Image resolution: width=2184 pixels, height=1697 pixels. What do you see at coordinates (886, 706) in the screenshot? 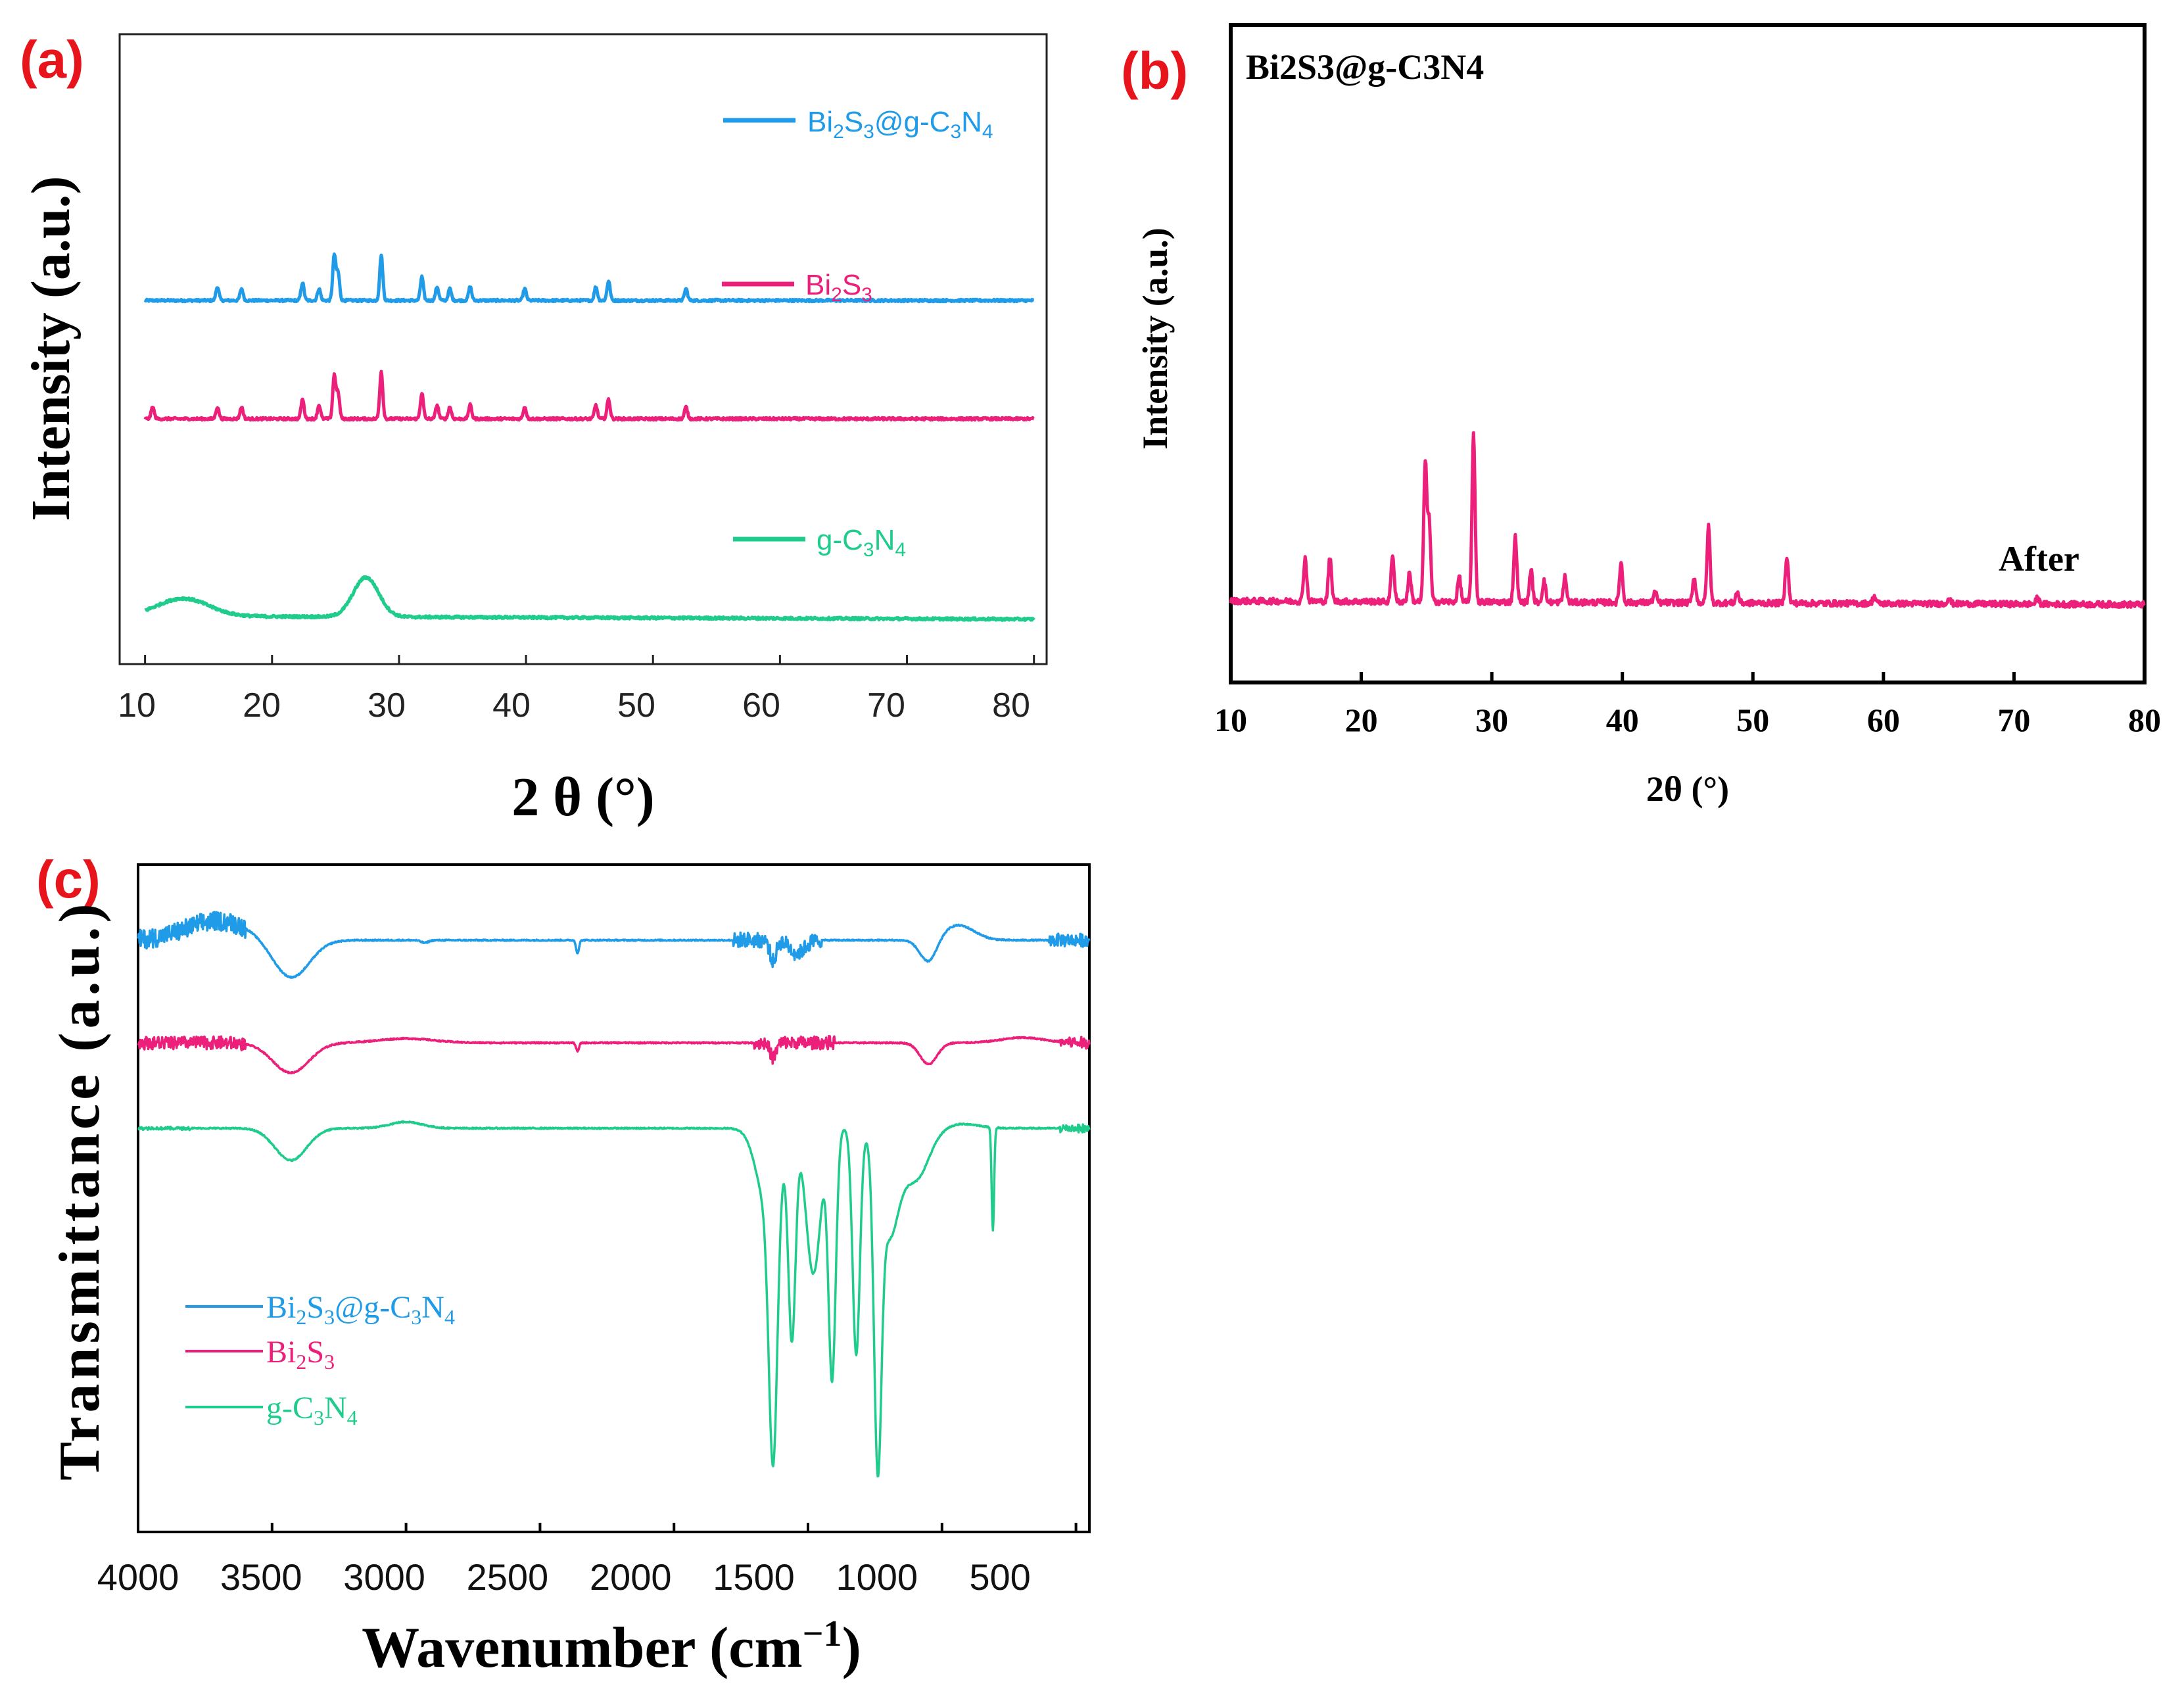
I see `panel-a-tick-label-70: 70` at bounding box center [886, 706].